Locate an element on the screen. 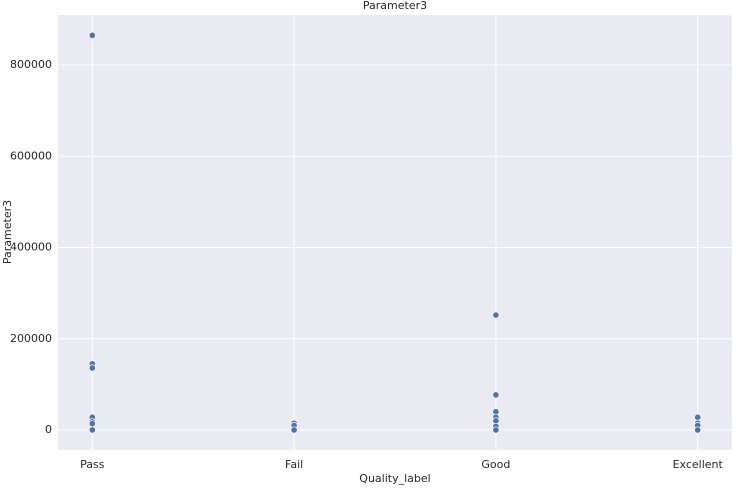 Image resolution: width=736 pixels, height=491 pixels. x-tick-label: Fail is located at coordinates (294, 464).